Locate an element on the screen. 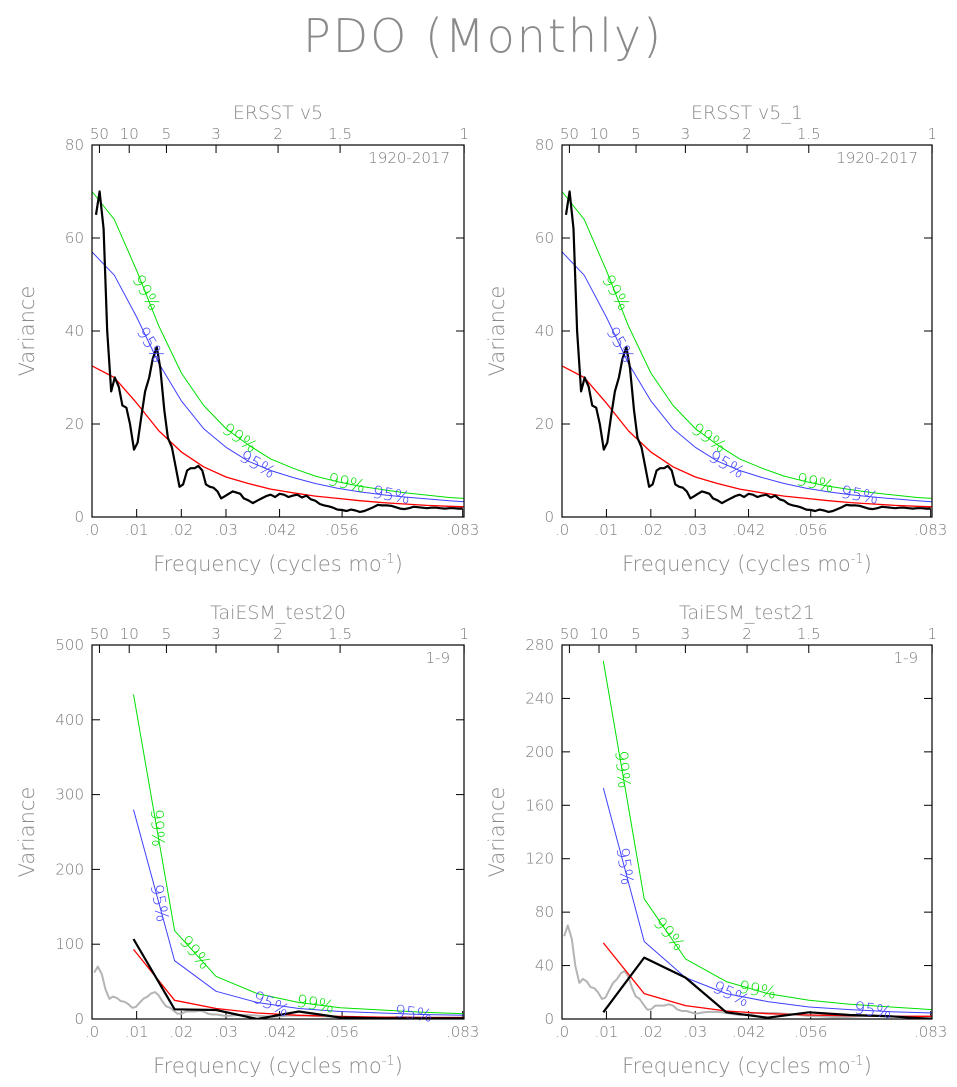 This screenshot has width=957, height=1087. panel-title: TaiESM_test21 is located at coordinates (747, 613).